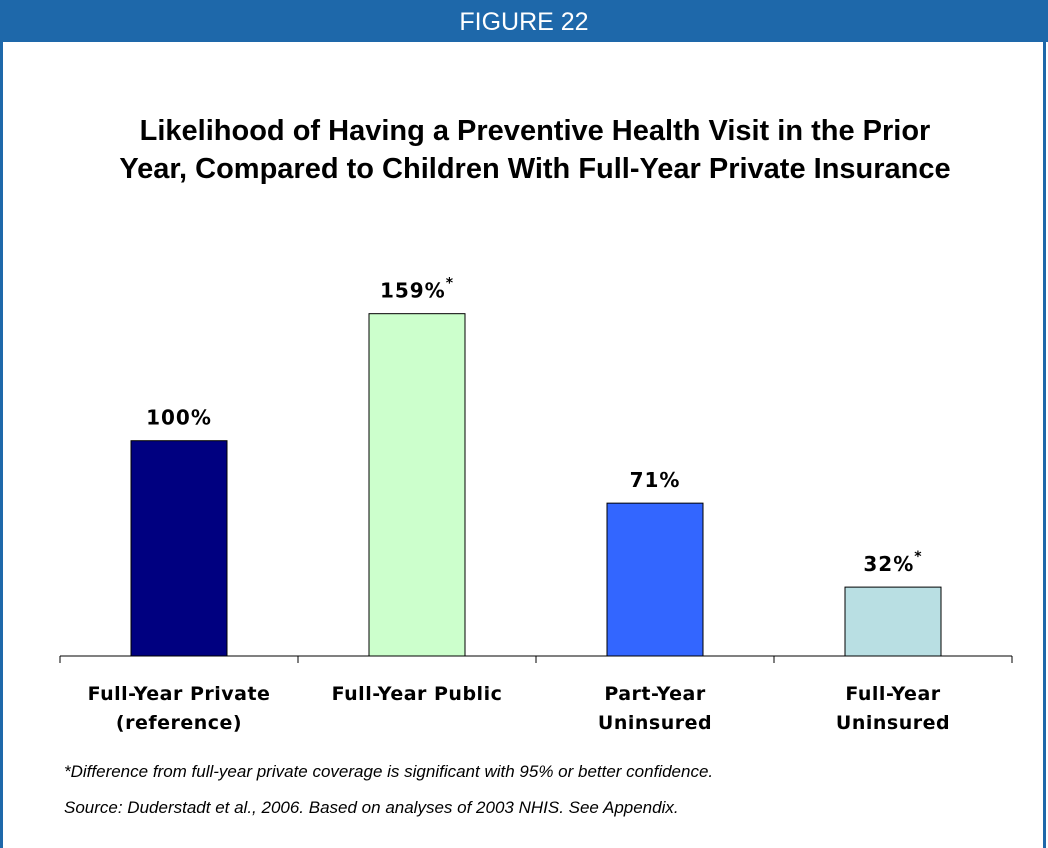 Image resolution: width=1048 pixels, height=848 pixels. I want to click on figure-label: FIGURE 22, so click(524, 22).